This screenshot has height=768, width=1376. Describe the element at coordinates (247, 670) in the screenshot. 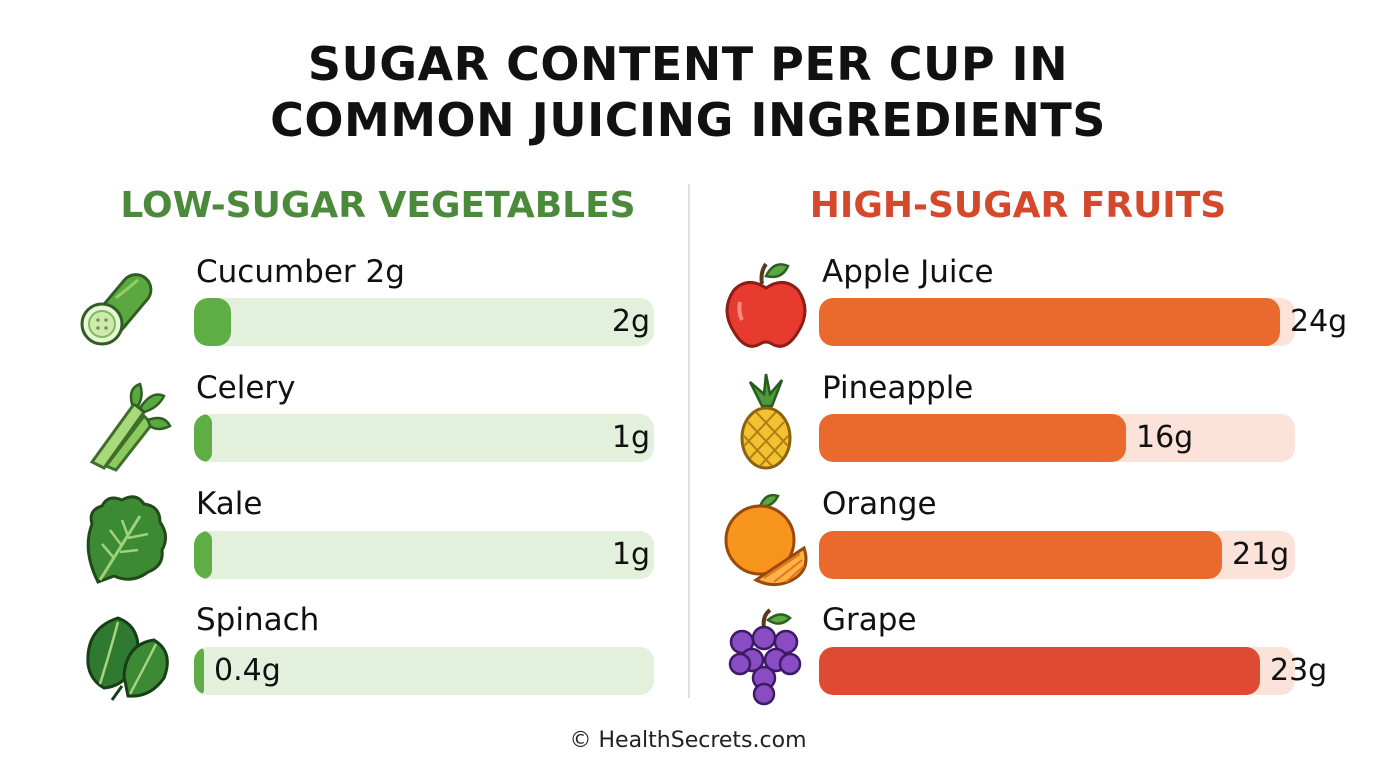

I see `spinach-value: 0.4g` at that location.